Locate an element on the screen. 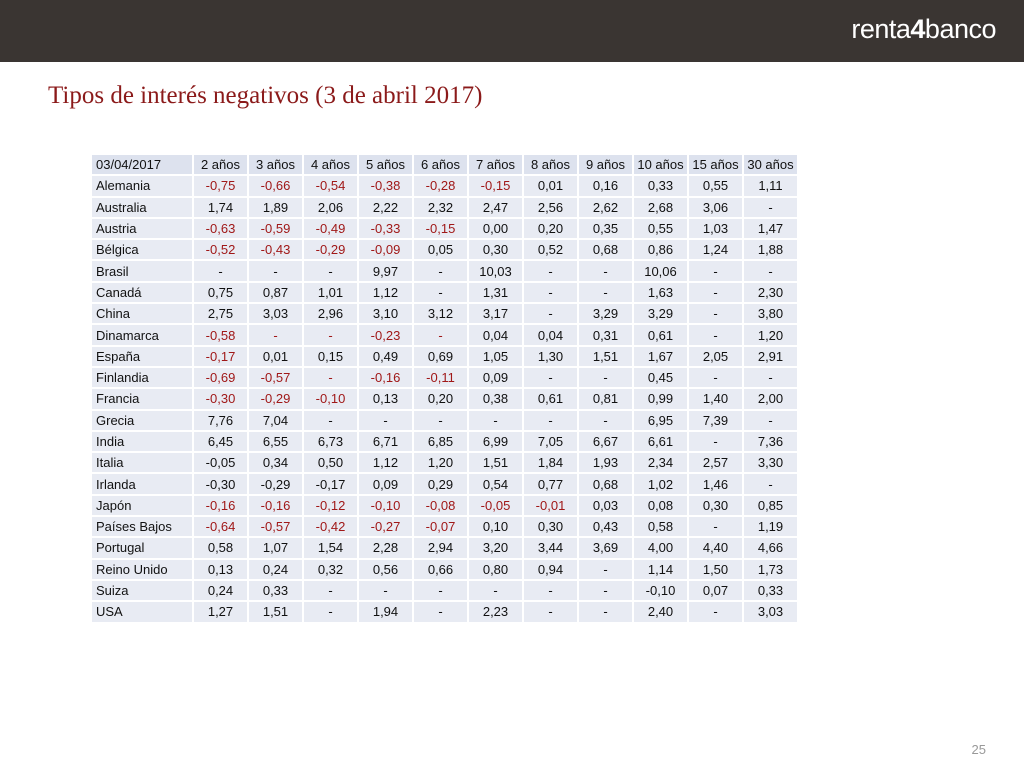  rate-cell: -0,16 is located at coordinates (385, 377).